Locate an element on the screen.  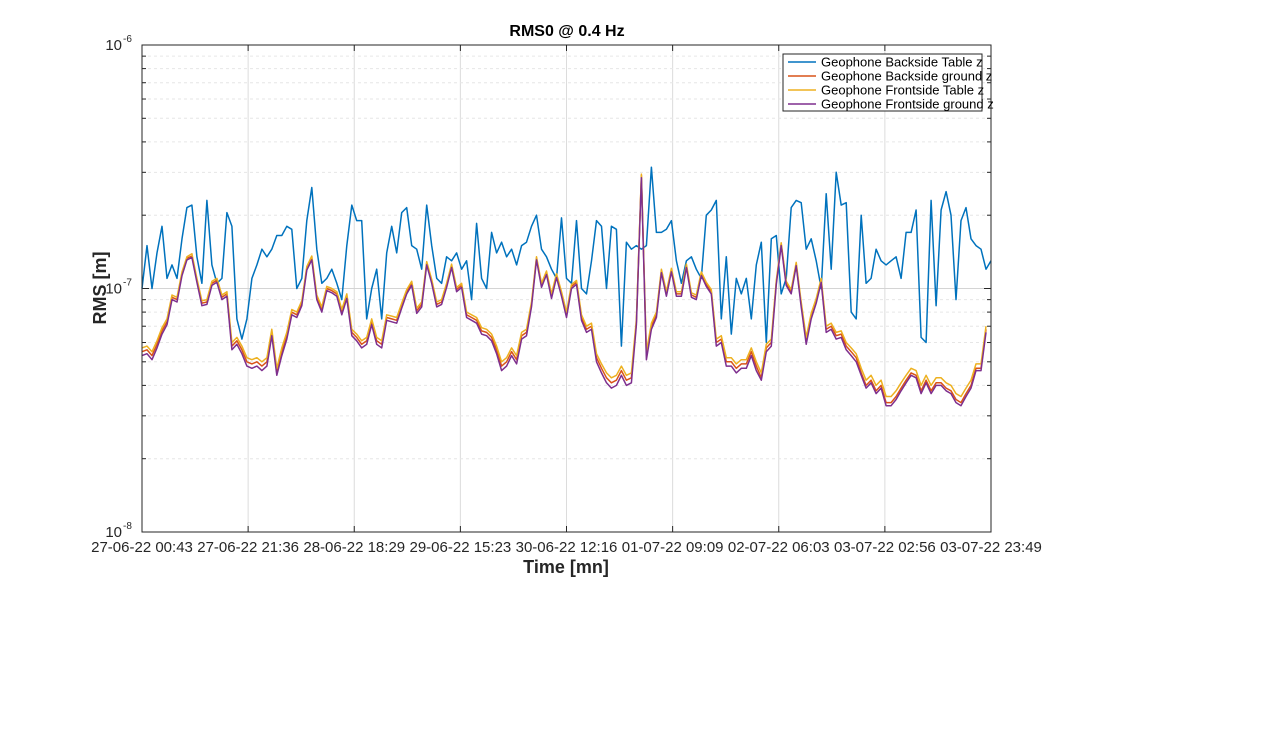
x-tick-label: 03-07-22 02:56 is located at coordinates (885, 547).